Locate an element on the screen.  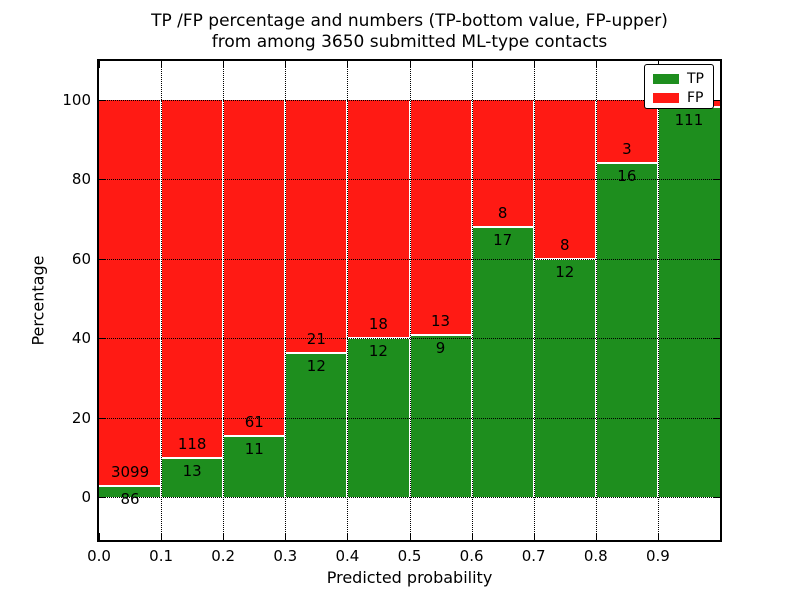
fp-count-label: 3 is located at coordinates (627, 148).